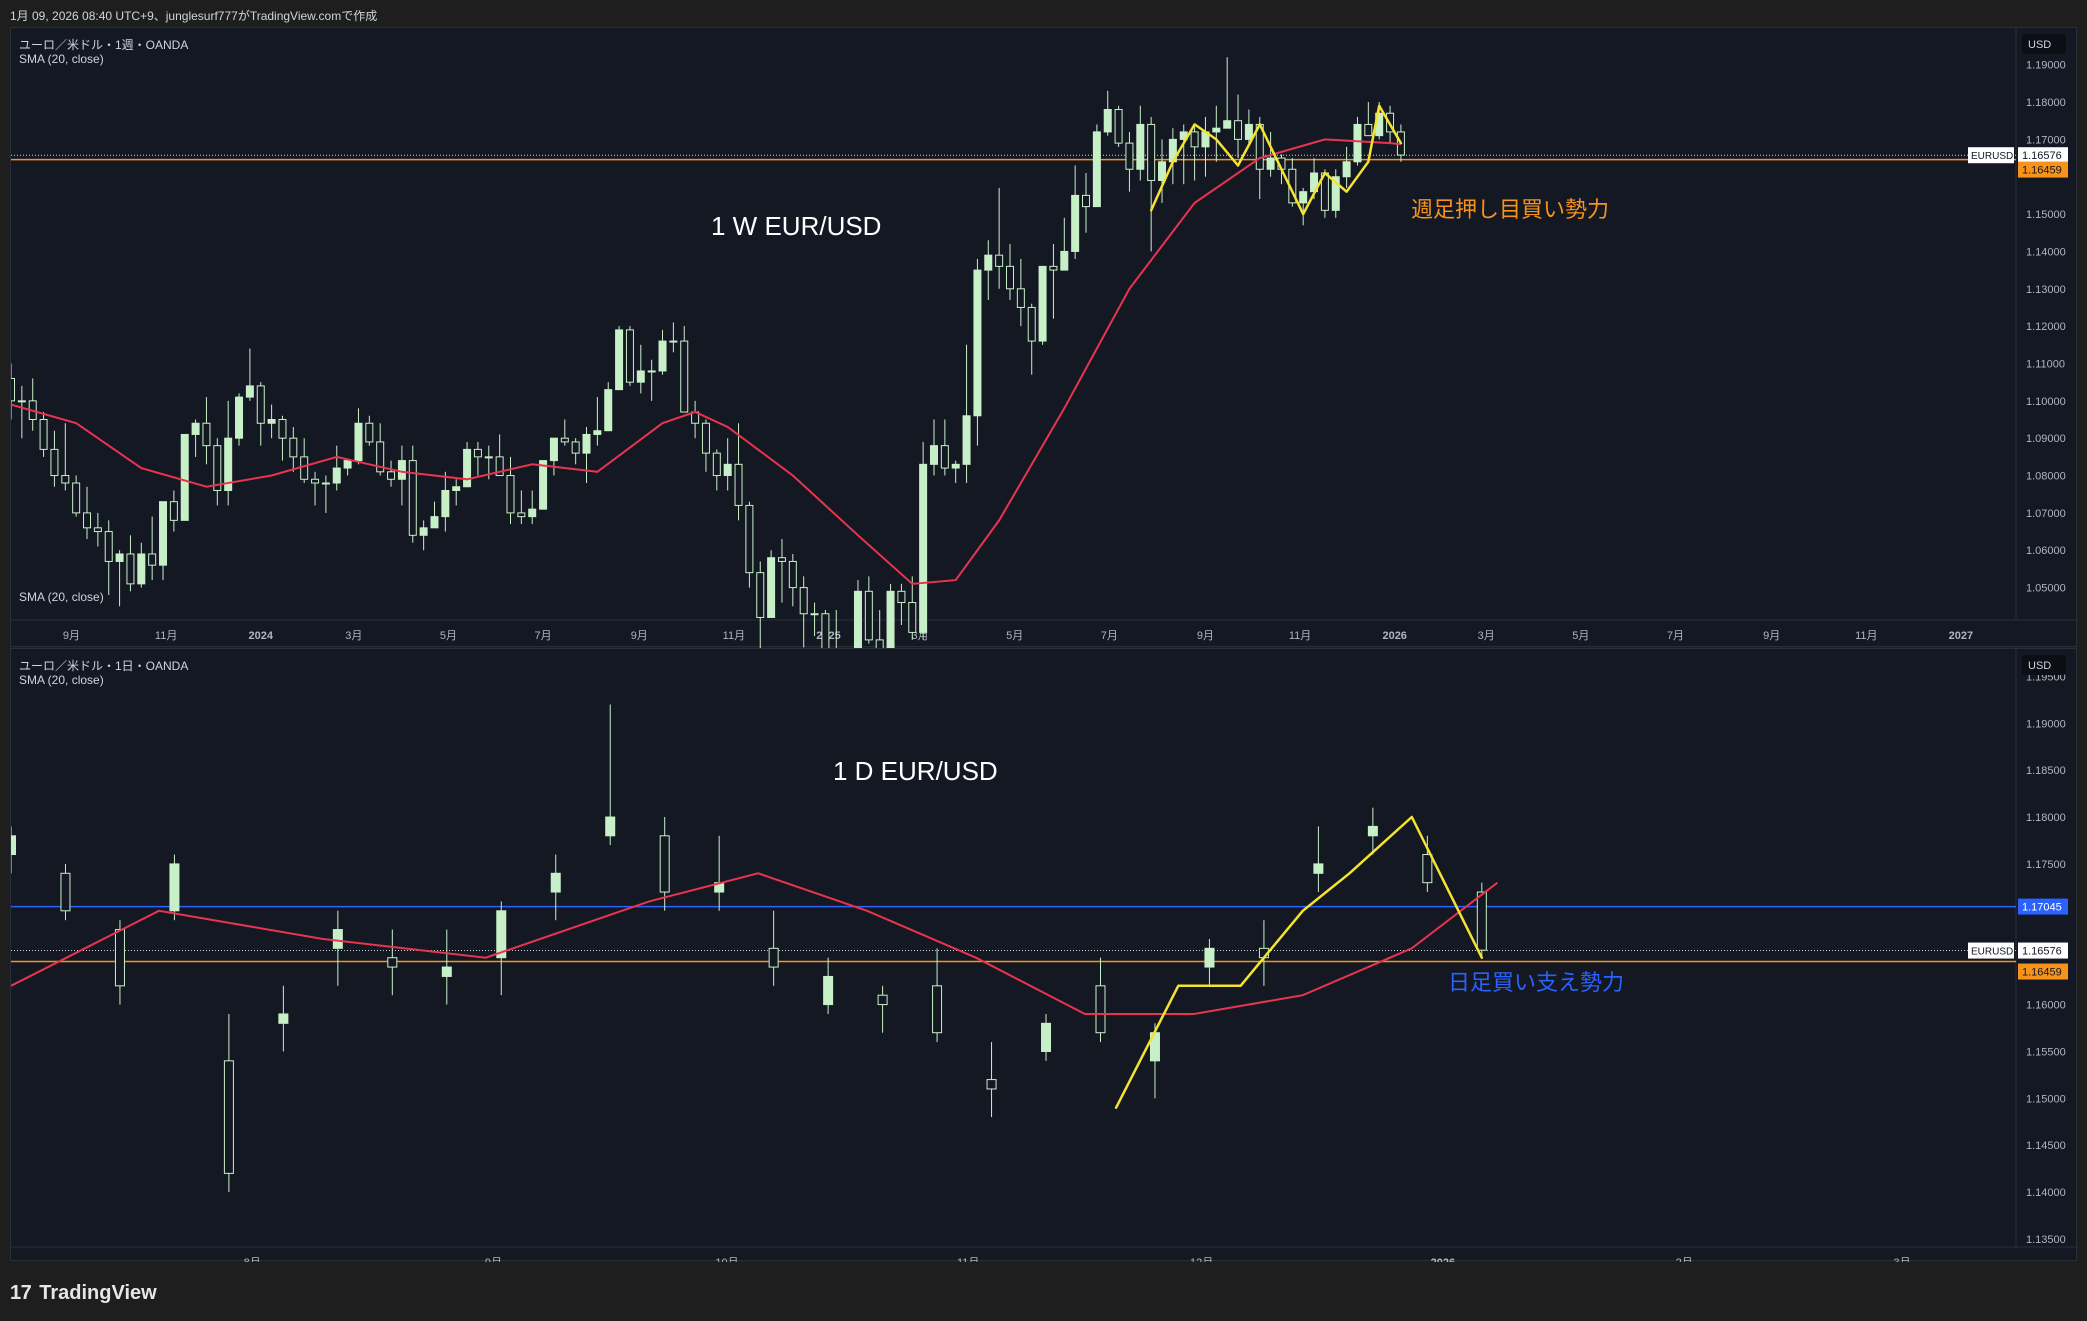 The image size is (2087, 1321). What do you see at coordinates (1443, 1259) in the screenshot?
I see `time-tick-label: 2026` at bounding box center [1443, 1259].